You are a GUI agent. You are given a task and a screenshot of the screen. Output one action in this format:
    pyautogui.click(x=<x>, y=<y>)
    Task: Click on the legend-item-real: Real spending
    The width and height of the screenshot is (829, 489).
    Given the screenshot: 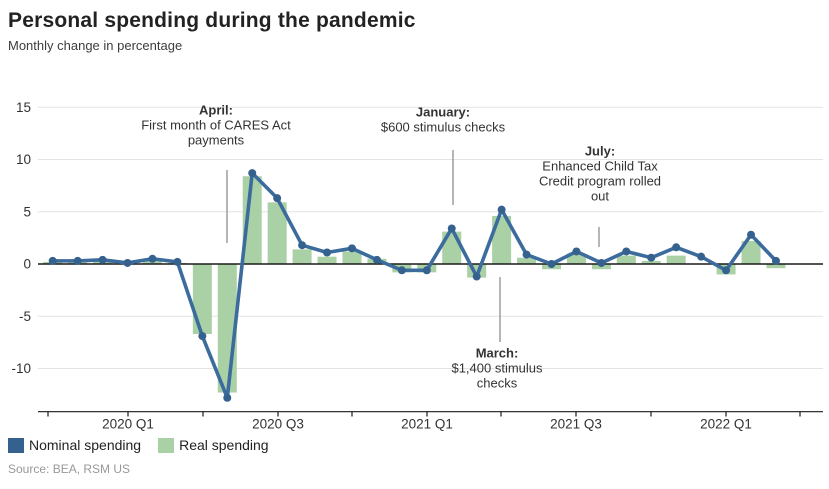 What is the action you would take?
    pyautogui.click(x=213, y=445)
    